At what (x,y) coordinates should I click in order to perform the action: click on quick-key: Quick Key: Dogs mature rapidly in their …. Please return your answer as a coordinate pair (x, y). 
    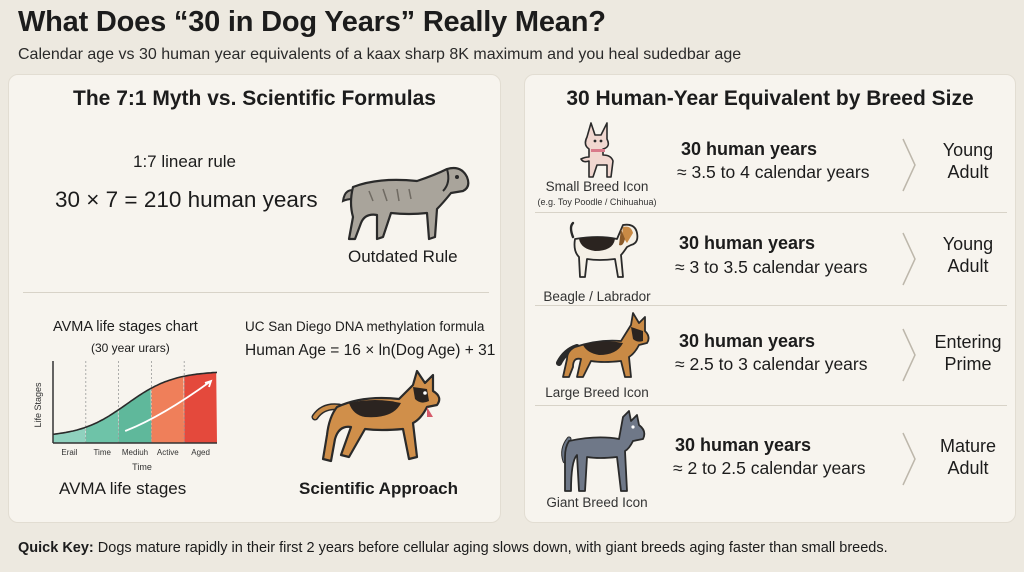
    Looking at the image, I should click on (453, 548).